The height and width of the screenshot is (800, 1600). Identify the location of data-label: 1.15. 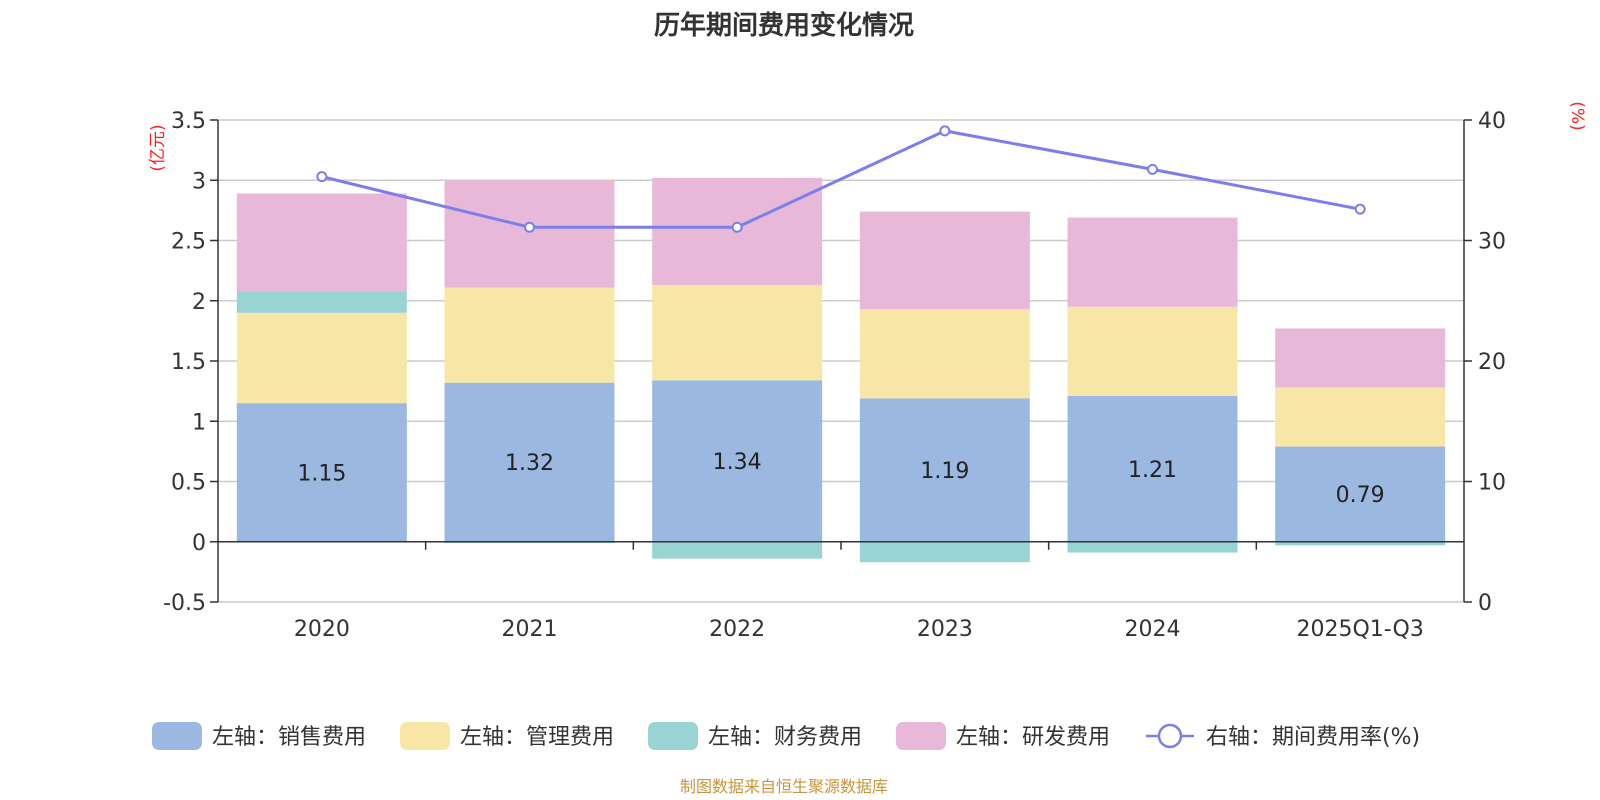
(321, 473).